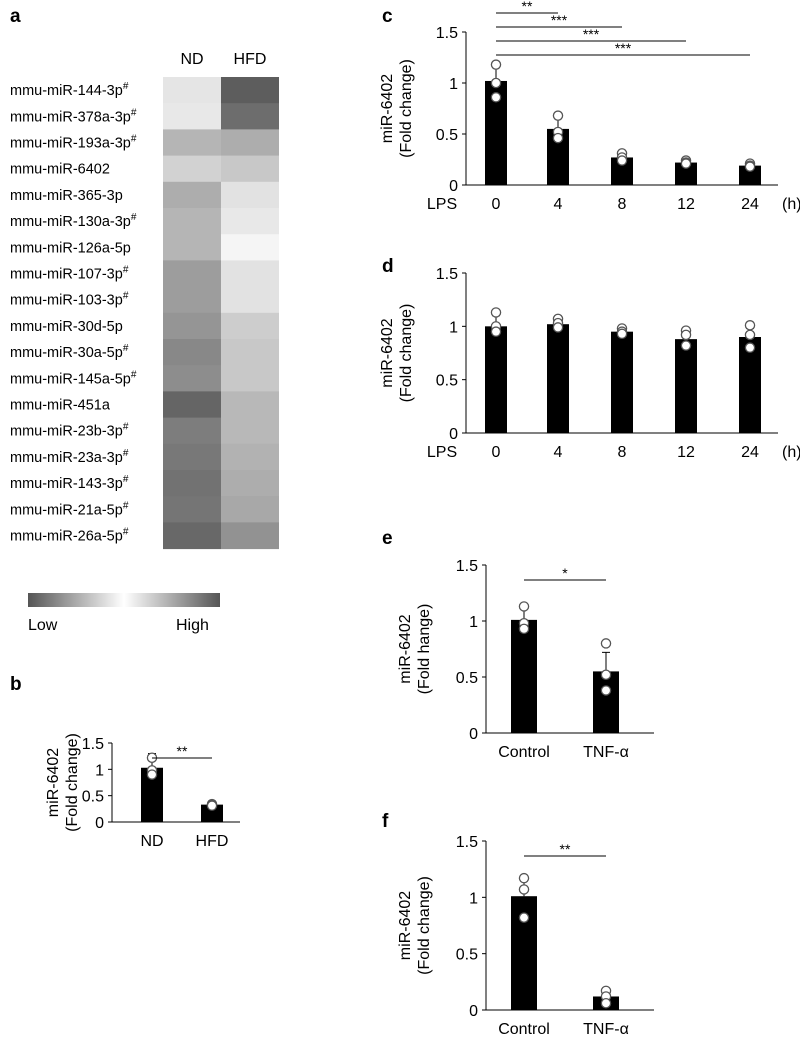  What do you see at coordinates (151, 841) in the screenshot?
I see `x-tick-label: ND` at bounding box center [151, 841].